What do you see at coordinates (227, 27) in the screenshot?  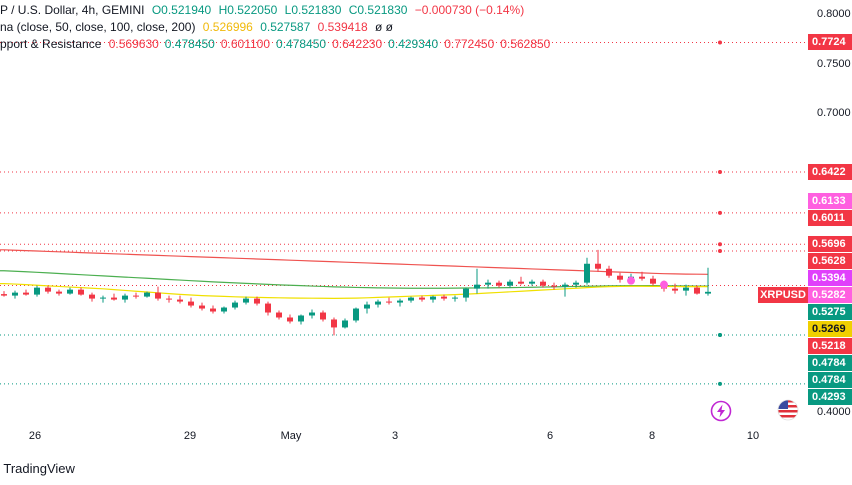 I see `ma50-value: 0.526996` at bounding box center [227, 27].